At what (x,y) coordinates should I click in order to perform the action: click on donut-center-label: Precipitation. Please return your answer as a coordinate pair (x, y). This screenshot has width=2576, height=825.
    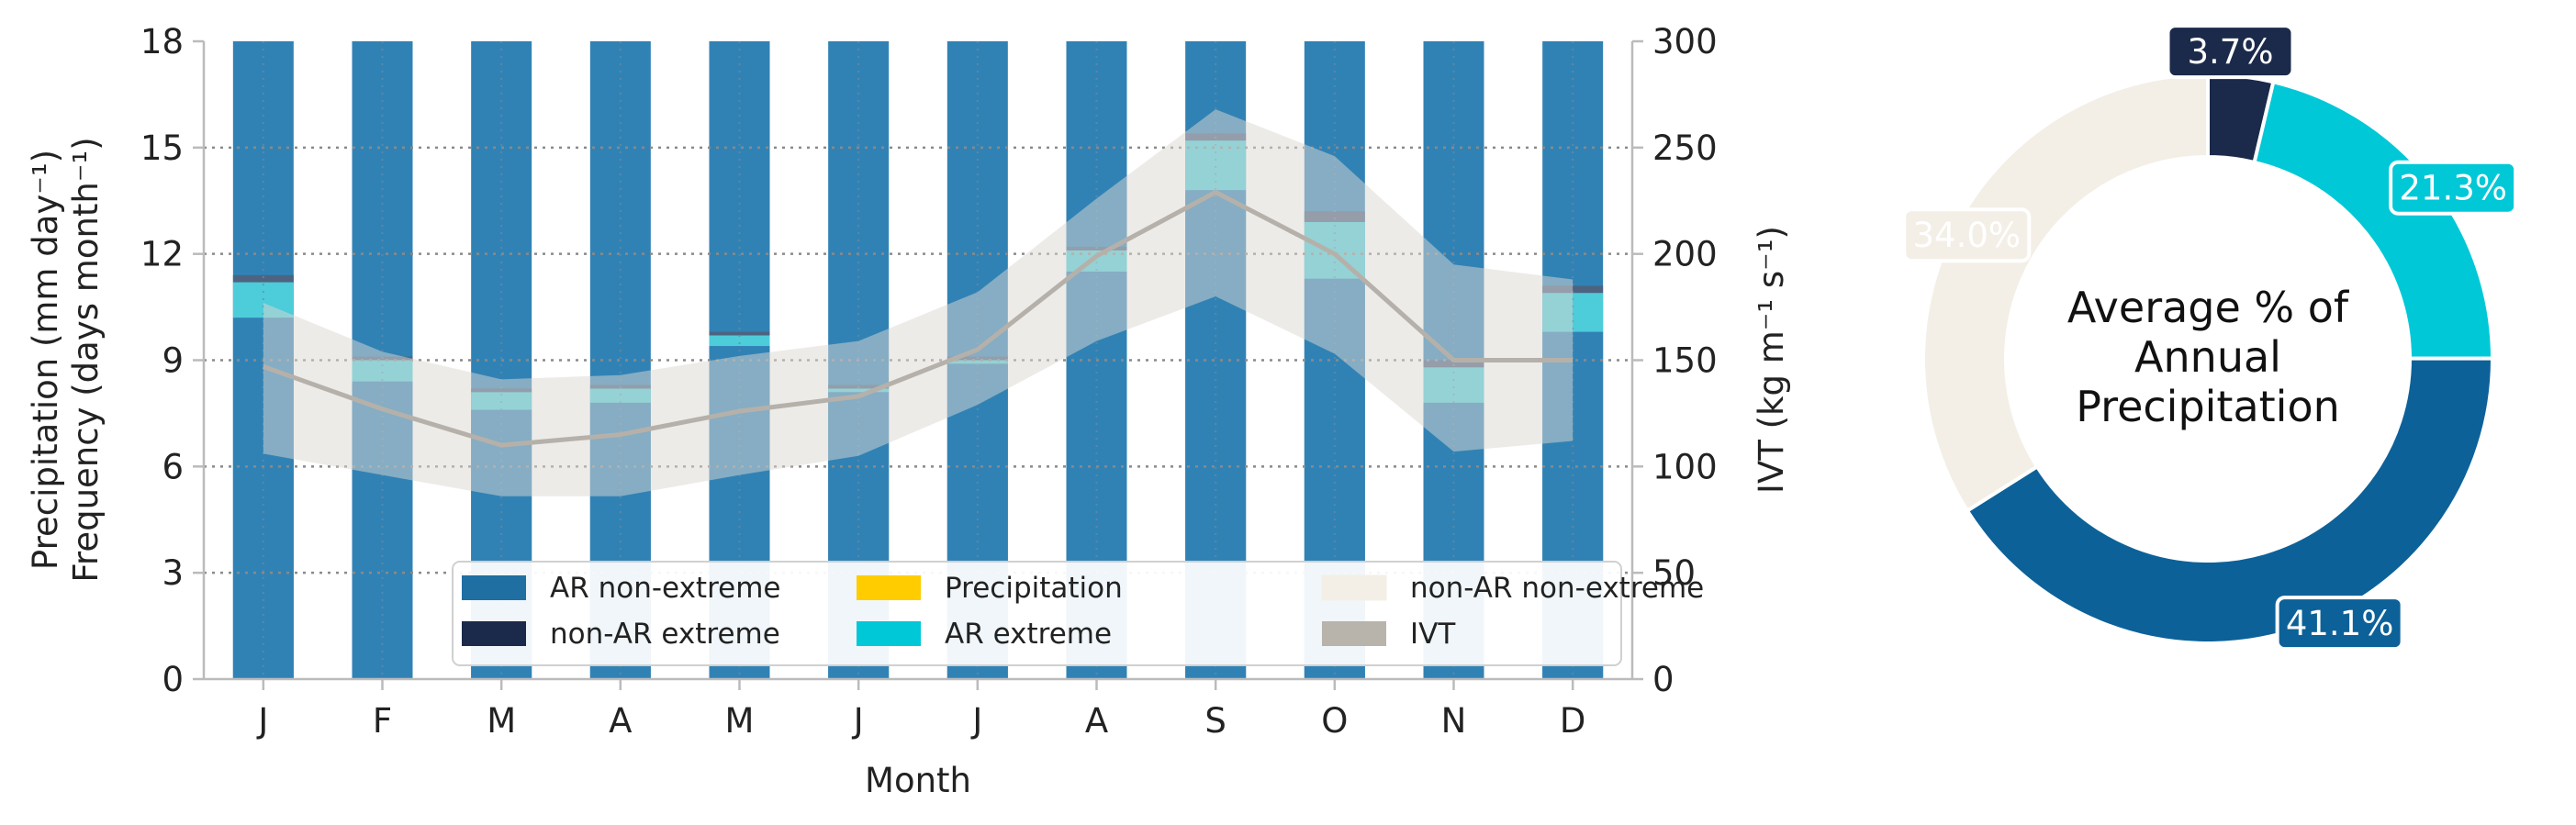
    Looking at the image, I should click on (2208, 406).